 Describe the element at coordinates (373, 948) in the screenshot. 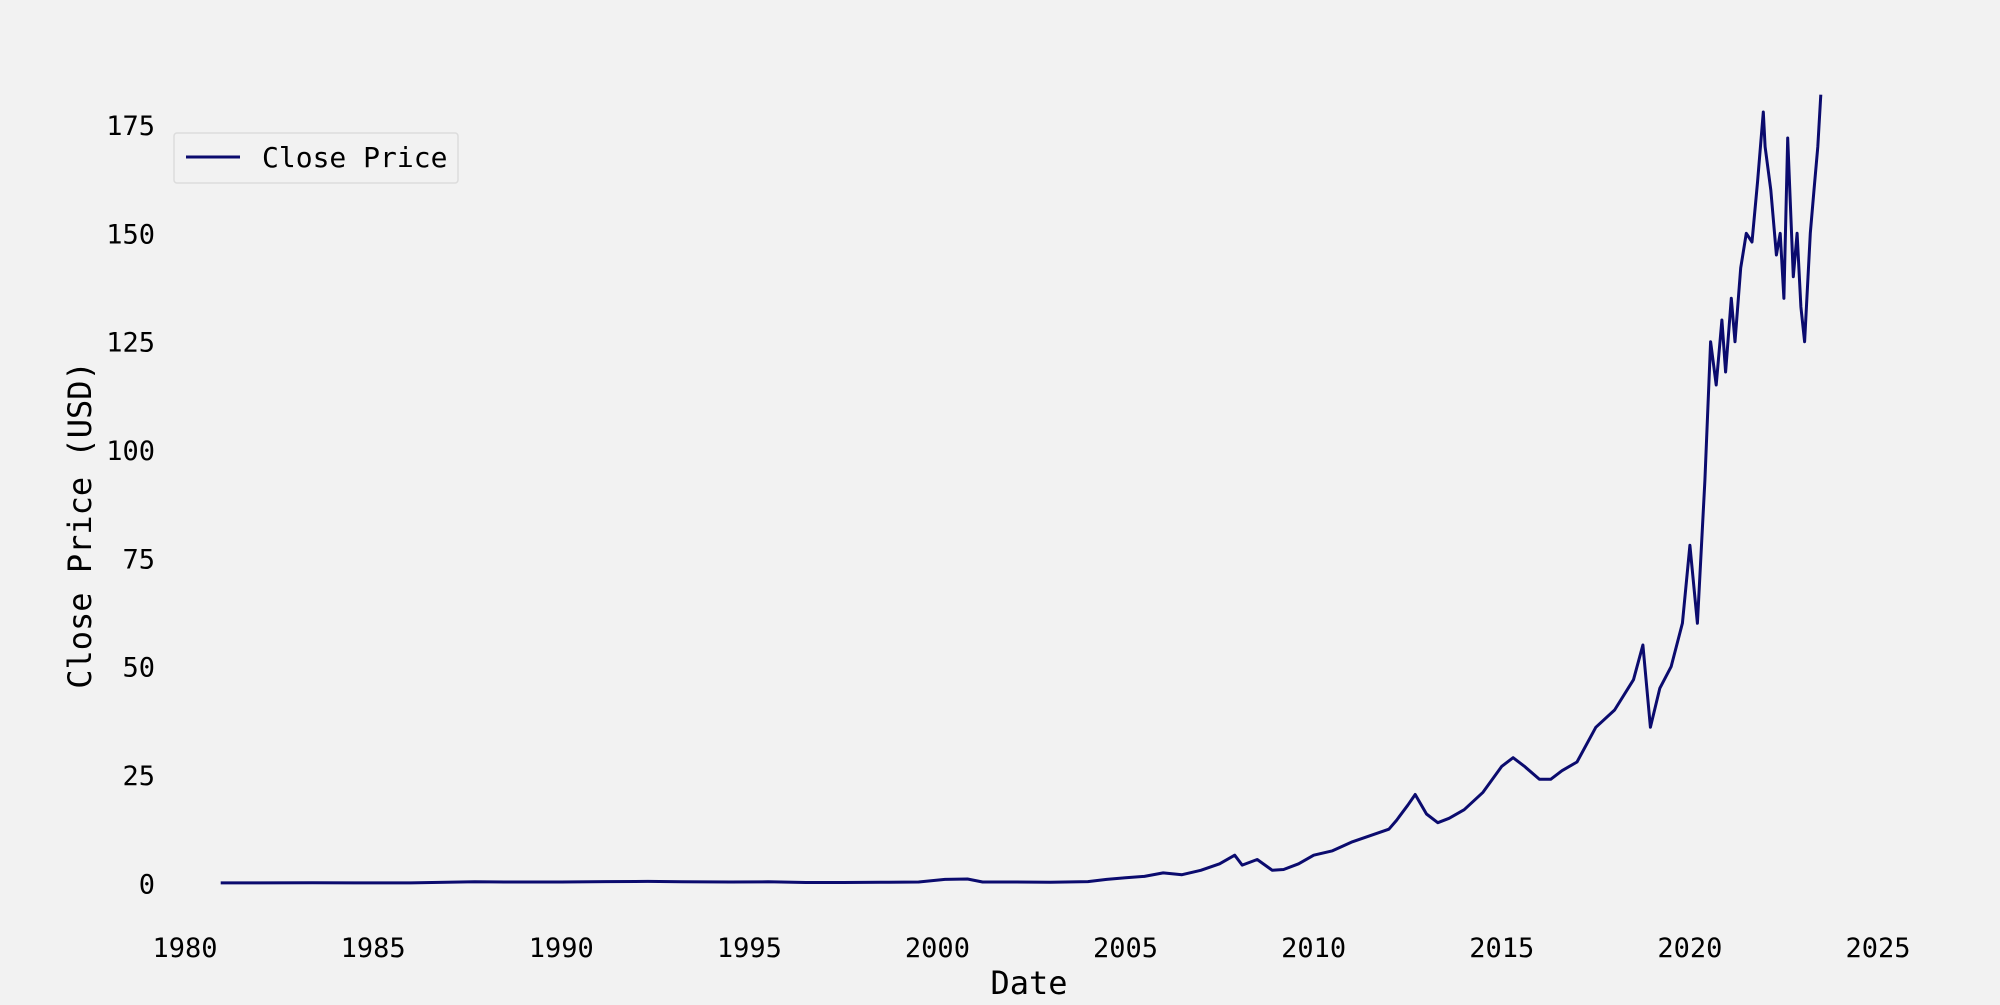

I see `x-tick-label: 1985` at that location.